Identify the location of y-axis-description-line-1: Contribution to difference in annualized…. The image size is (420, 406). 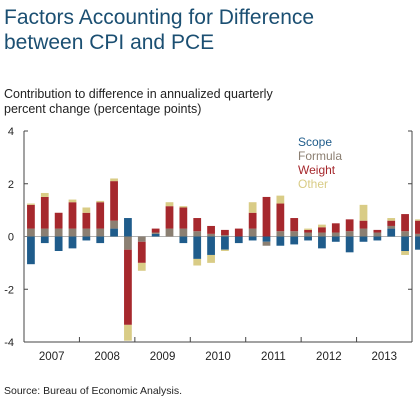
(138, 94).